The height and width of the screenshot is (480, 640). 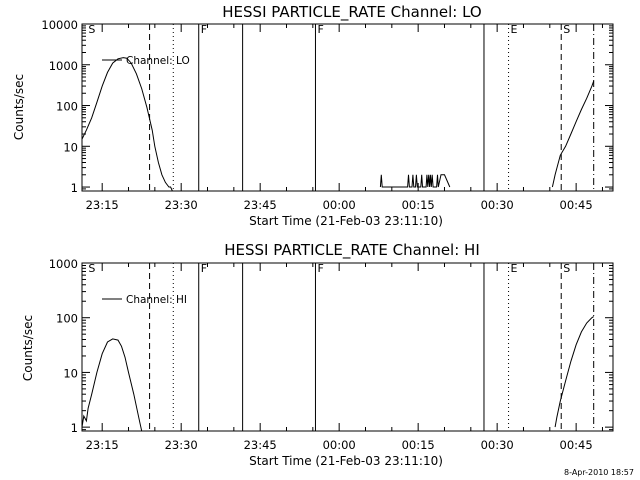 I want to click on chart-title: HESSI PARTICLE_RATE Channel: HI, so click(x=352, y=250).